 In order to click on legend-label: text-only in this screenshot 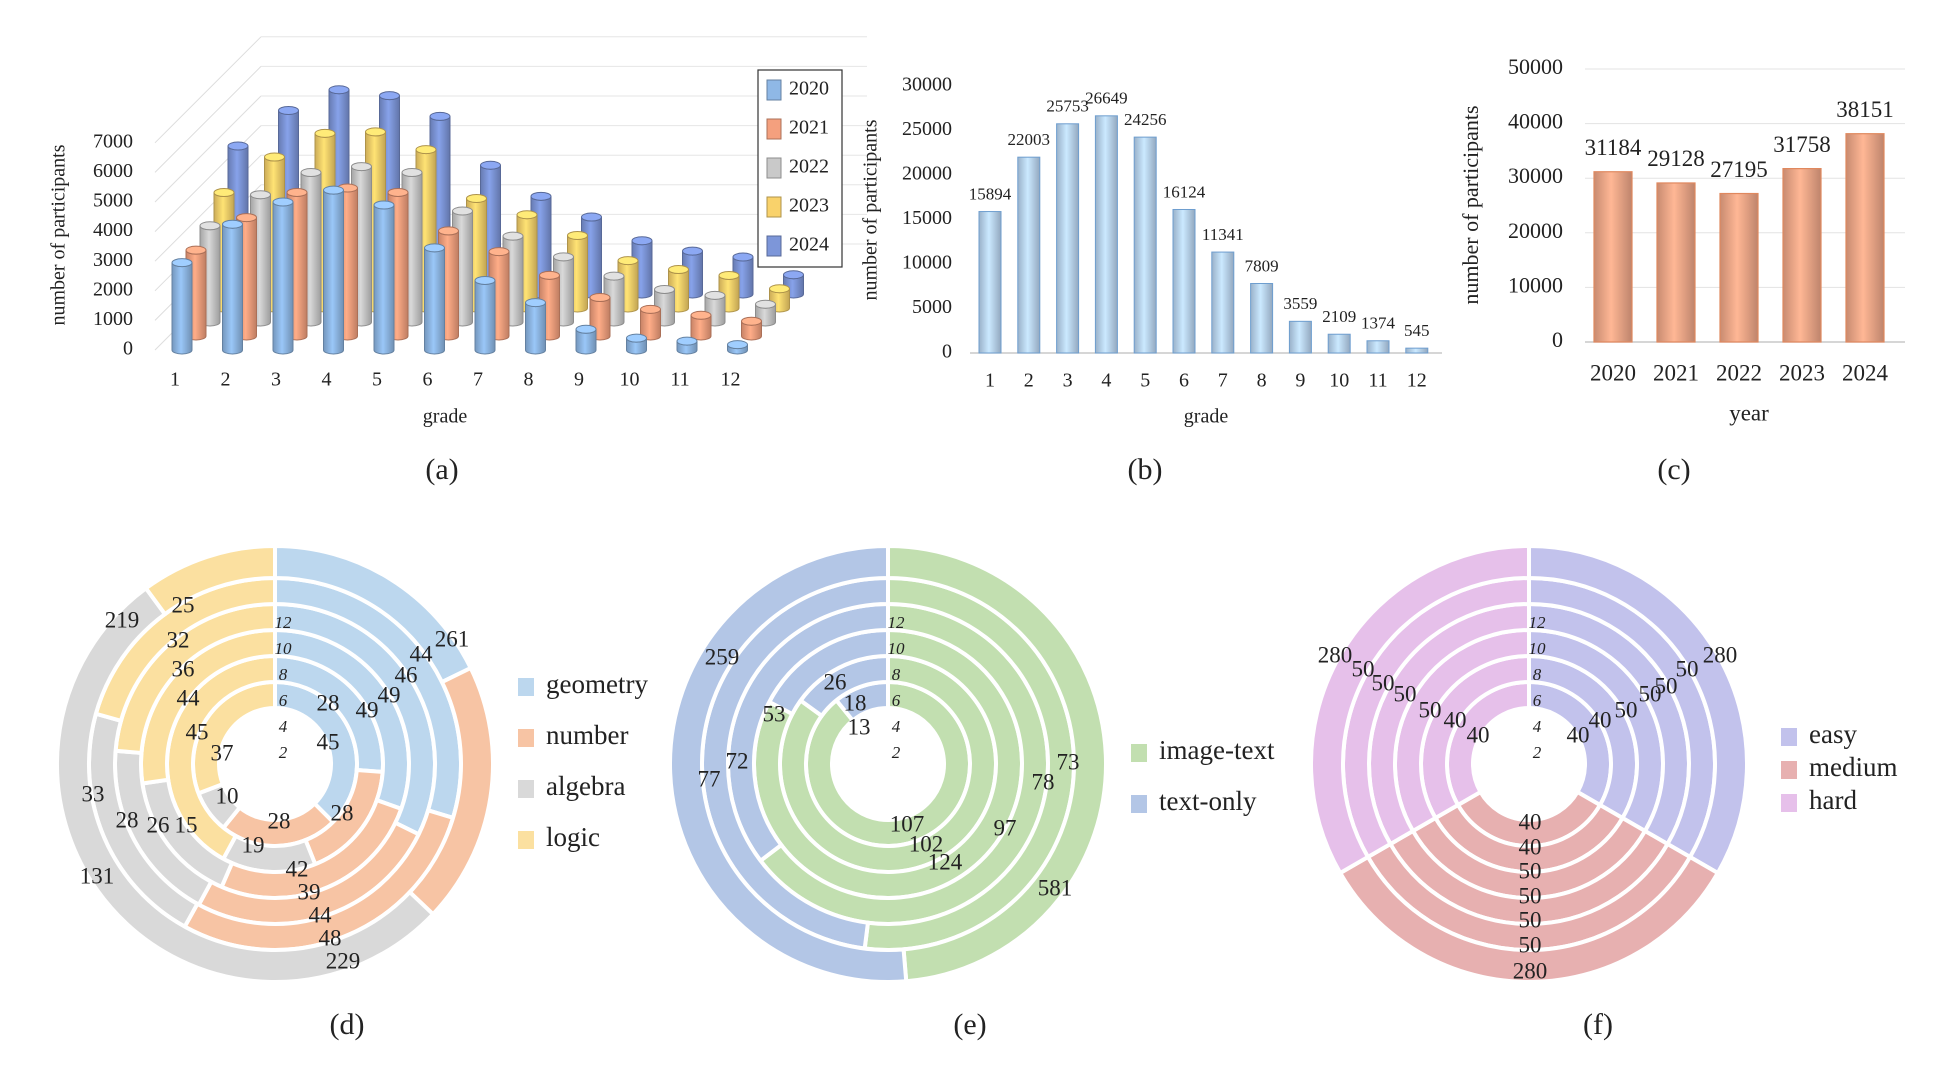, I will do `click(1208, 801)`.